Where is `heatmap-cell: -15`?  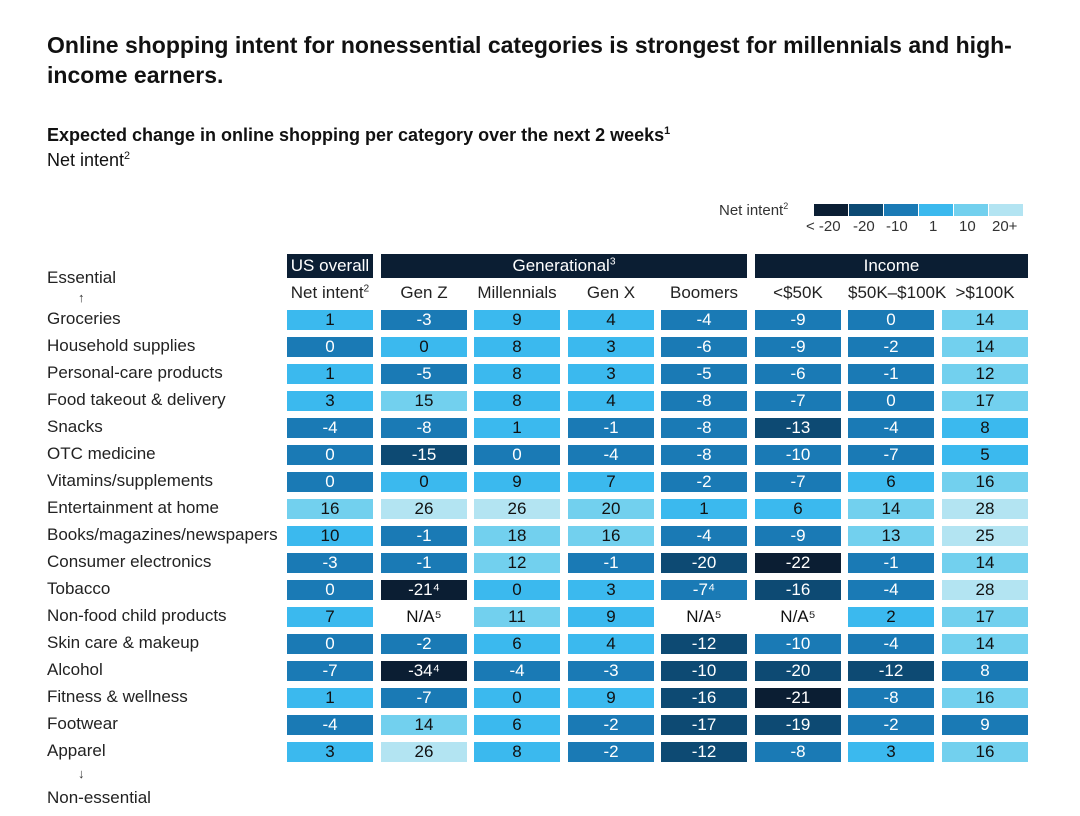 heatmap-cell: -15 is located at coordinates (424, 455).